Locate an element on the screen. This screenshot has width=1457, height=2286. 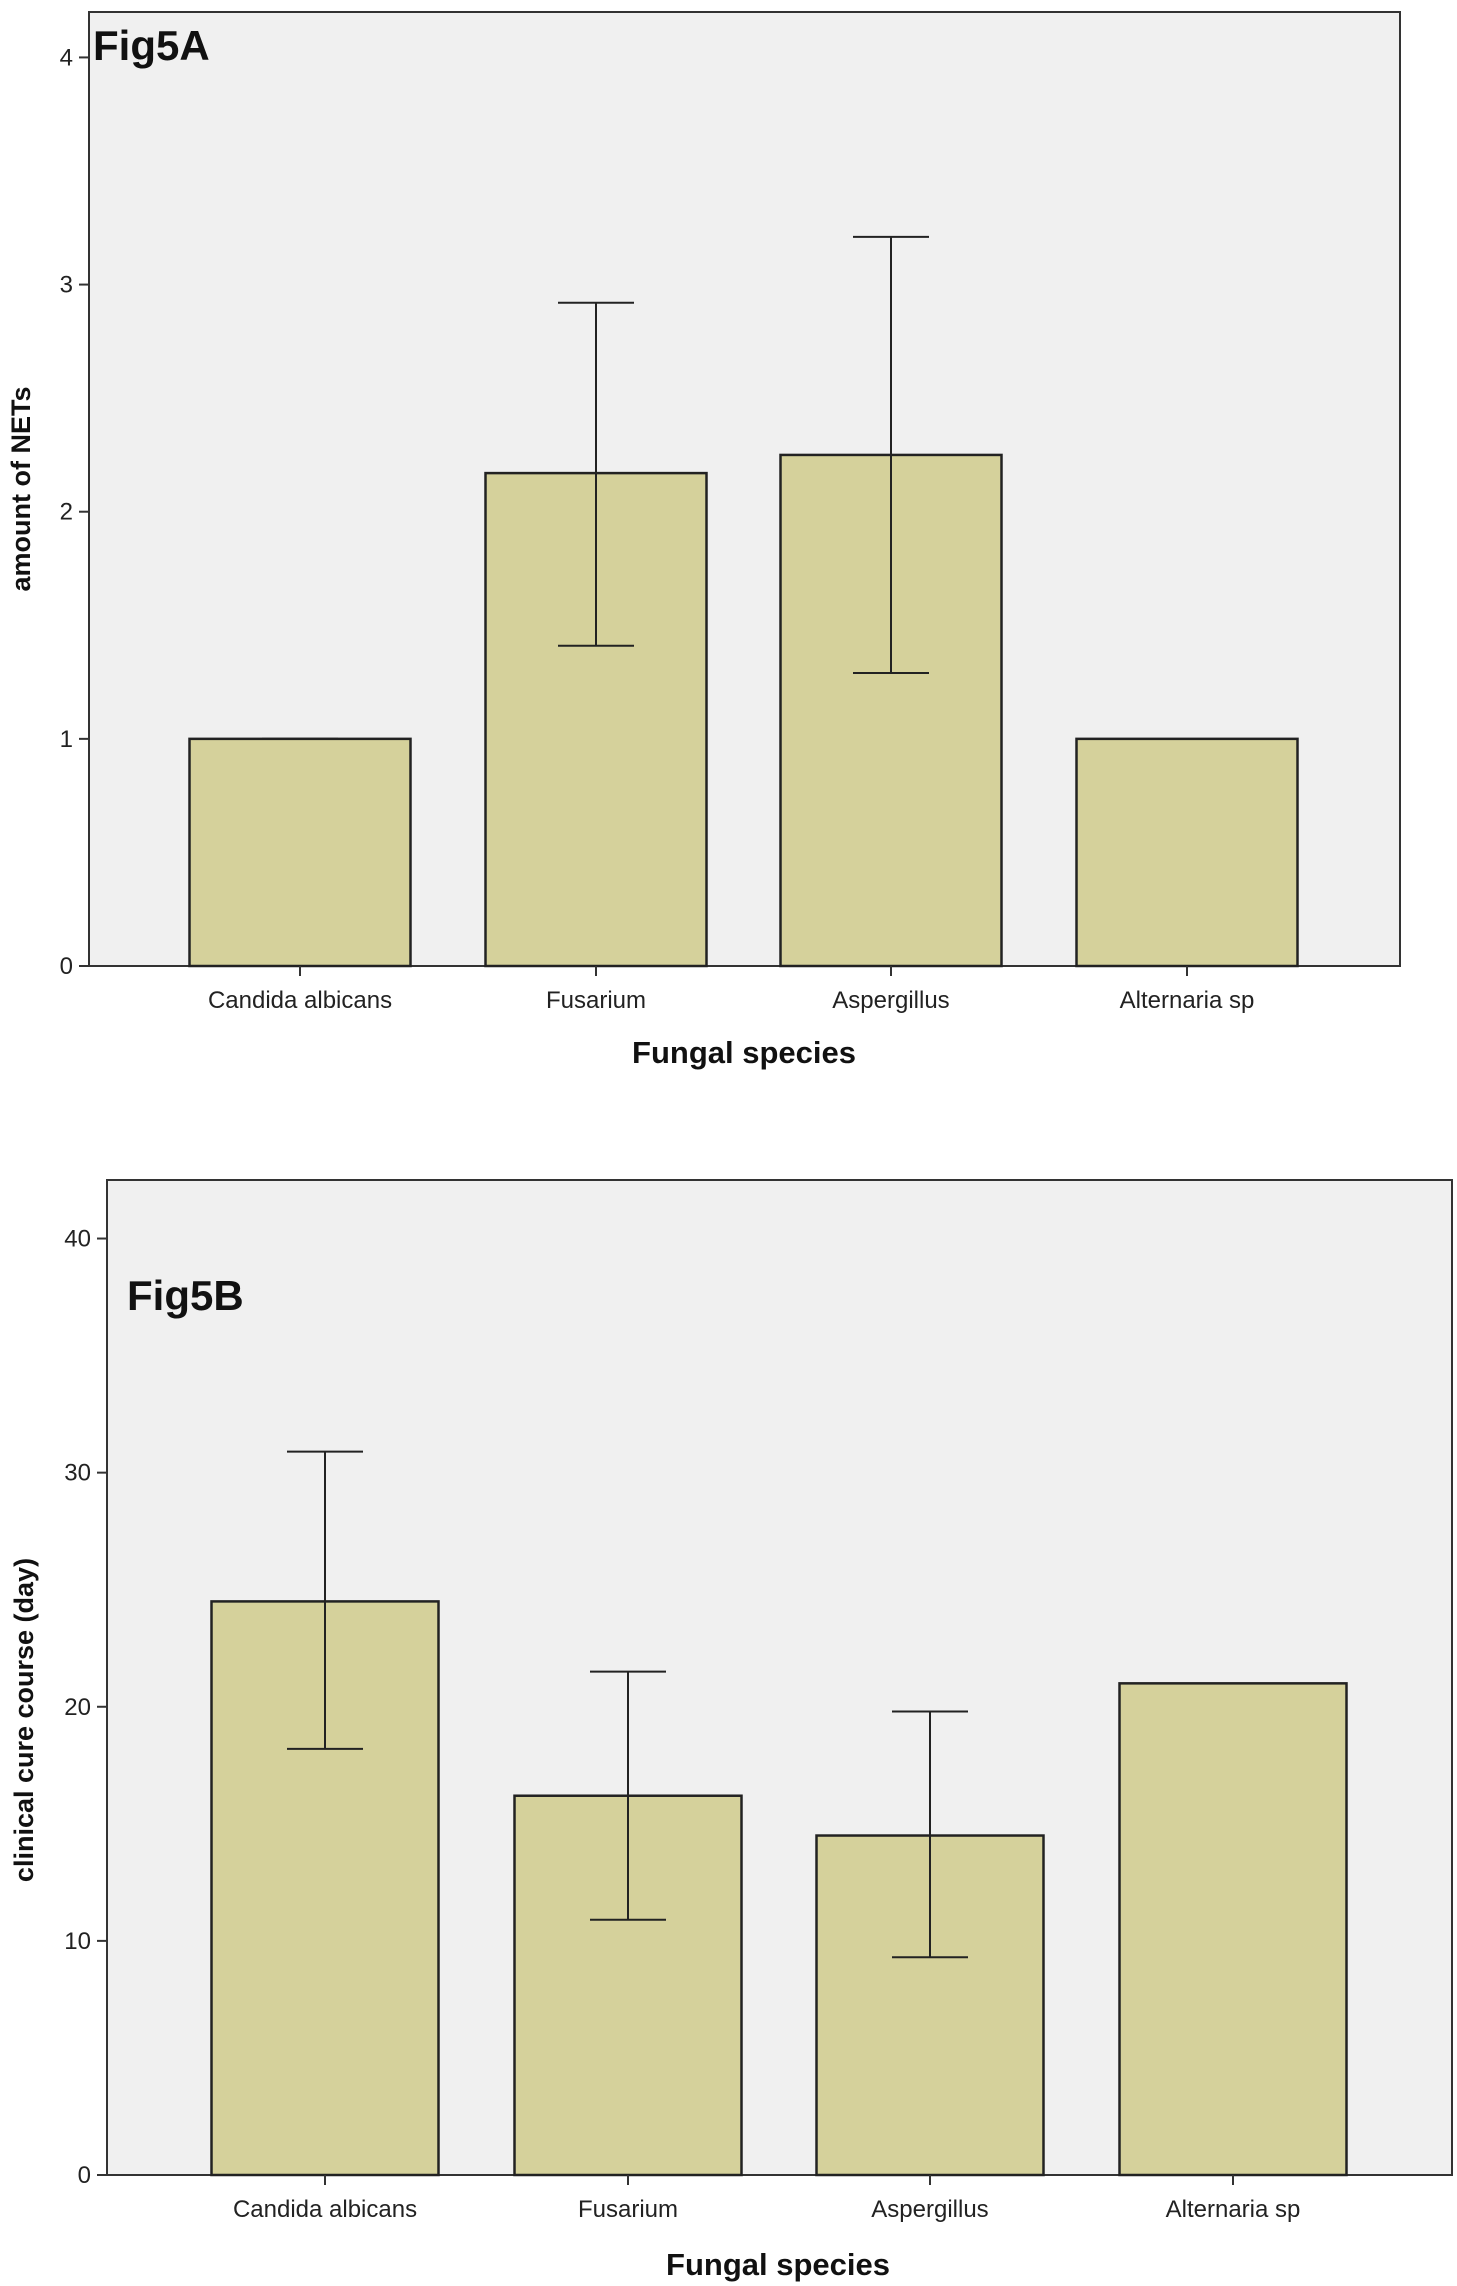
error-bars-fig5a is located at coordinates (595, 487).